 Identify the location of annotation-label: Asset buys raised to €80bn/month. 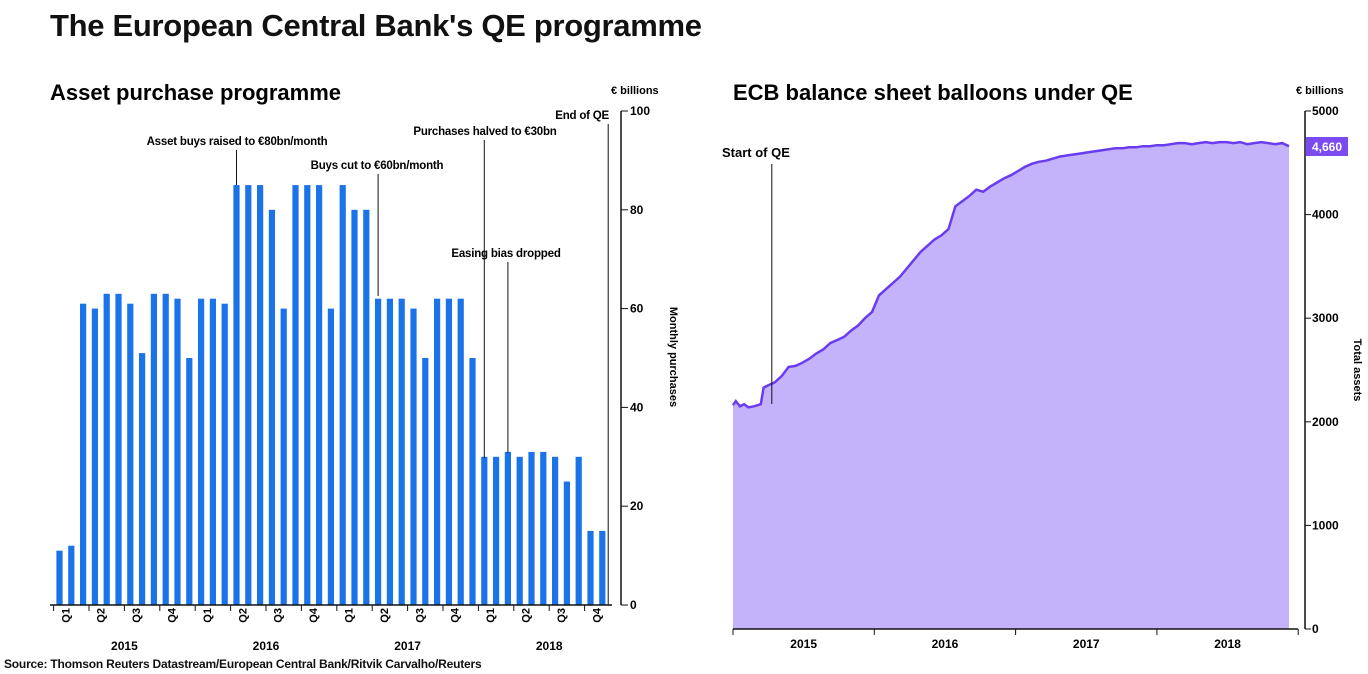
(237, 142).